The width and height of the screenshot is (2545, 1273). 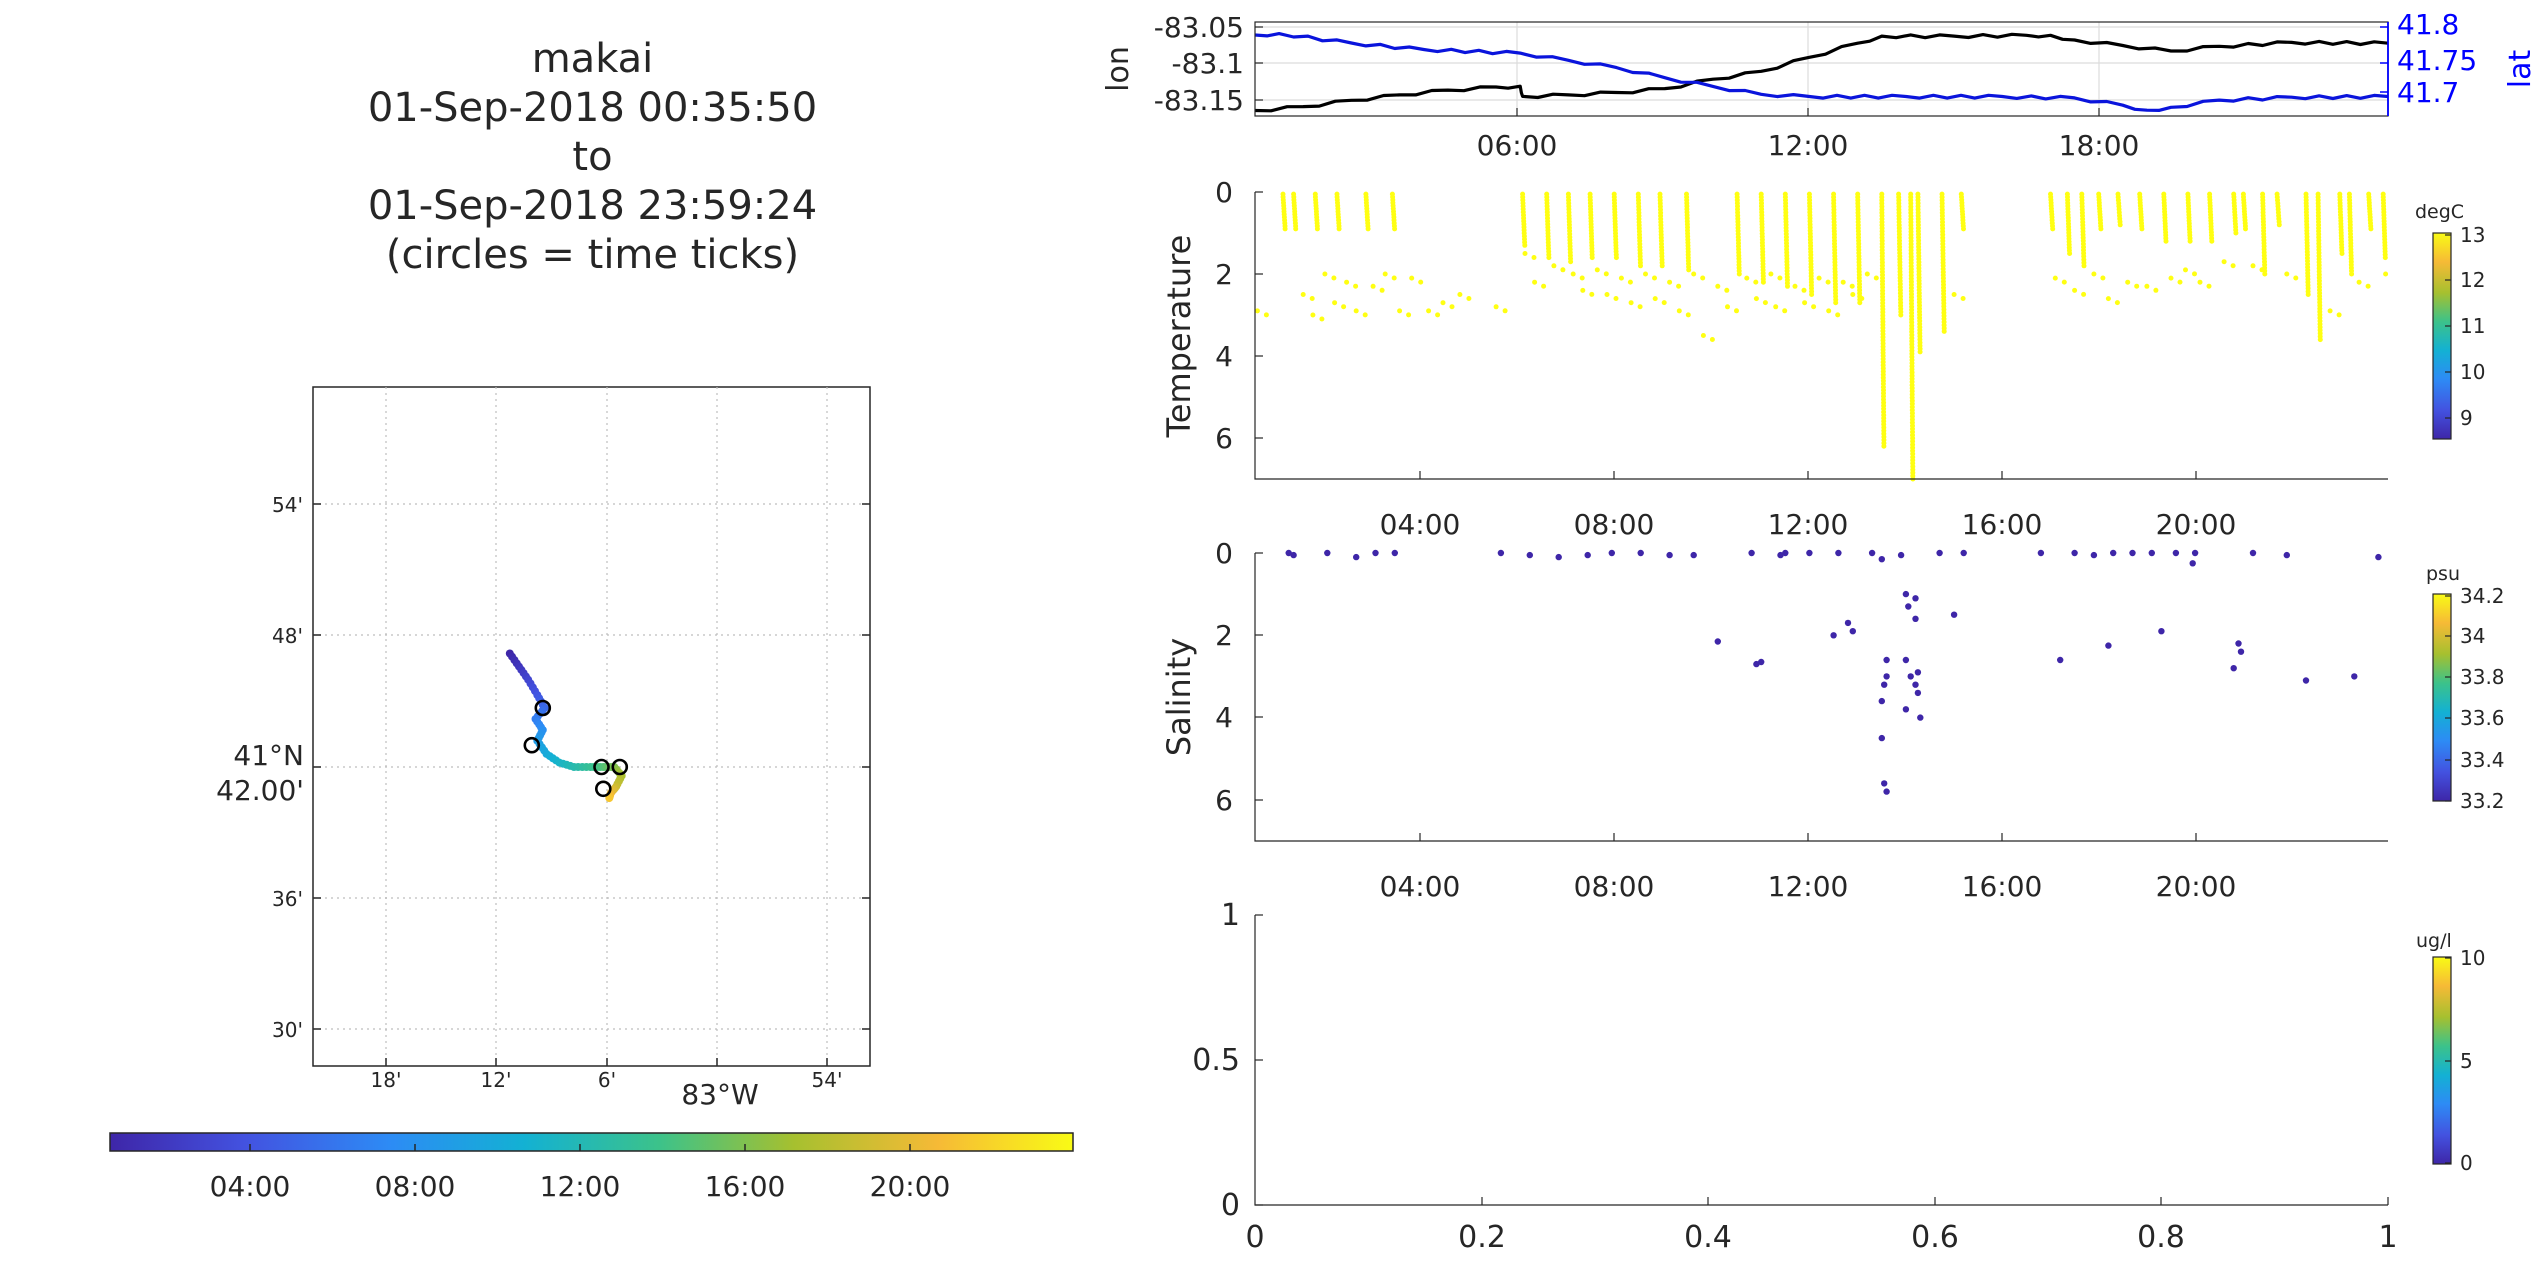 I want to click on title-line-2: 01-Sep-2018 00:35:50, so click(x=592, y=108).